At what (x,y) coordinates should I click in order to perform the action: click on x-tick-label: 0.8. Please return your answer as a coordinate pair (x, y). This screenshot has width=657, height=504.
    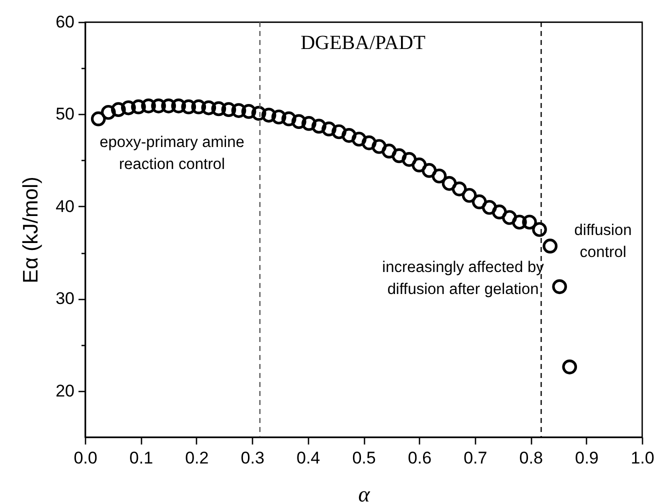
    Looking at the image, I should click on (531, 458).